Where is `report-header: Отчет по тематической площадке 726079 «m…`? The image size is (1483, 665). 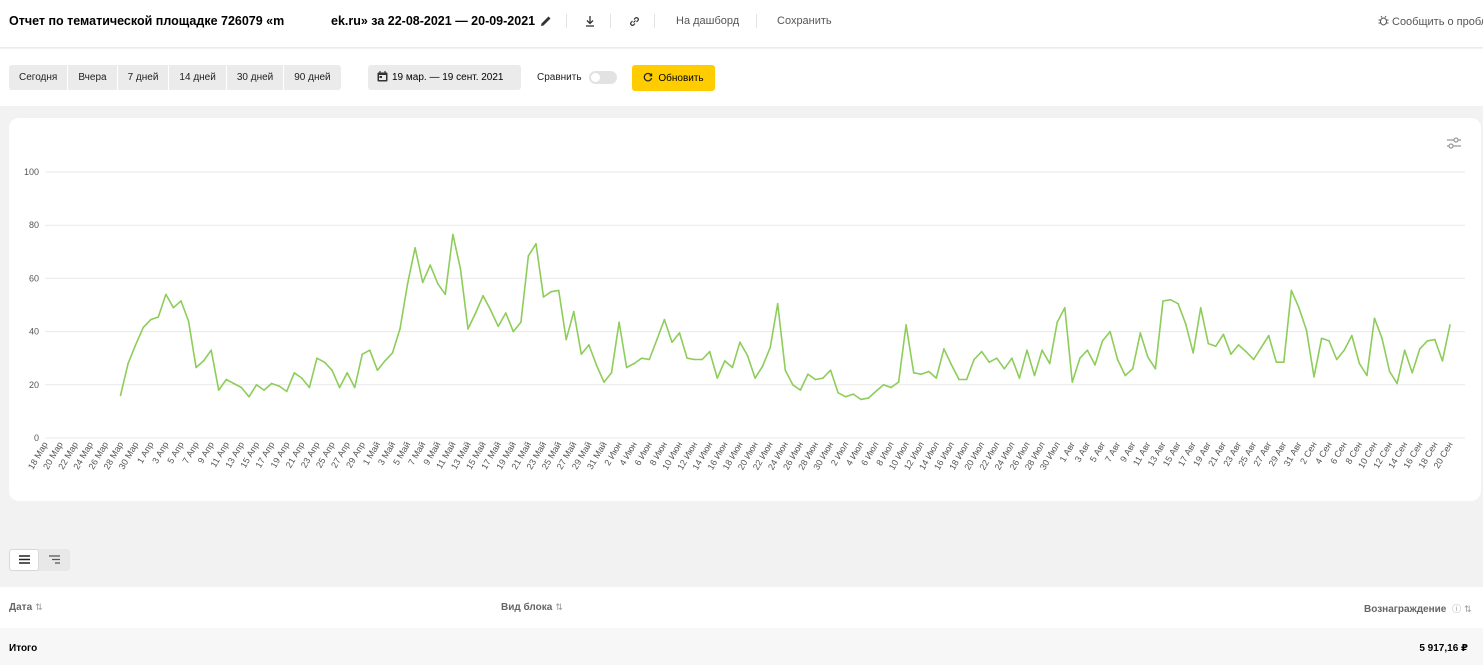
report-header: Отчет по тематической площадке 726079 «m… is located at coordinates (741, 24).